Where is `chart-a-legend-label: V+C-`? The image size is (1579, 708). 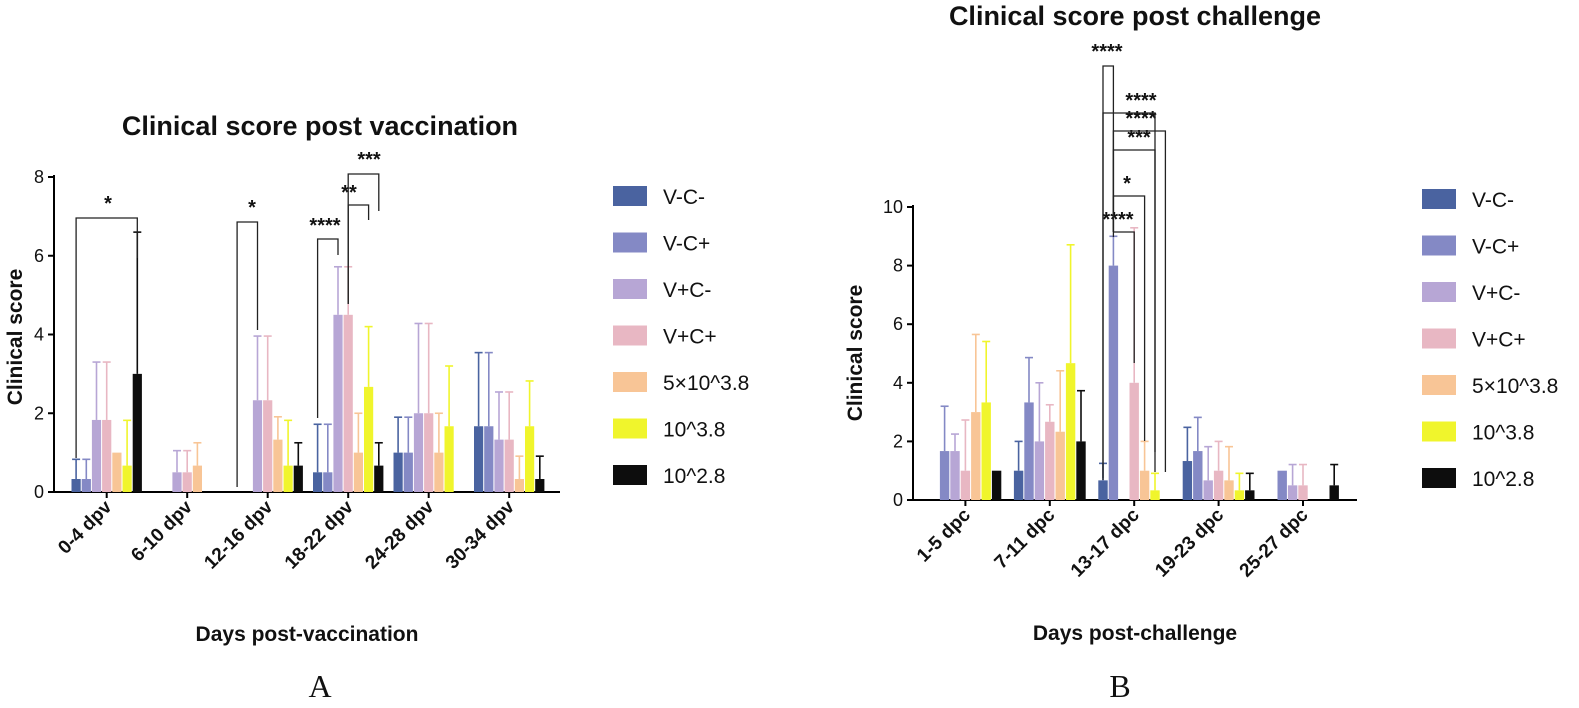
chart-a-legend-label: V+C- is located at coordinates (687, 290).